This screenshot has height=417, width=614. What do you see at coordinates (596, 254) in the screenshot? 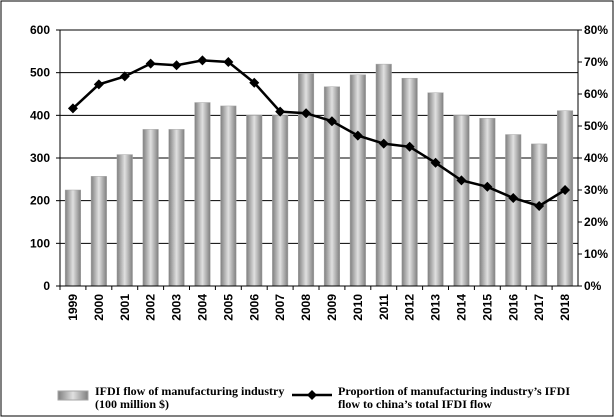
I see `y2-tick-label: 10%` at bounding box center [596, 254].